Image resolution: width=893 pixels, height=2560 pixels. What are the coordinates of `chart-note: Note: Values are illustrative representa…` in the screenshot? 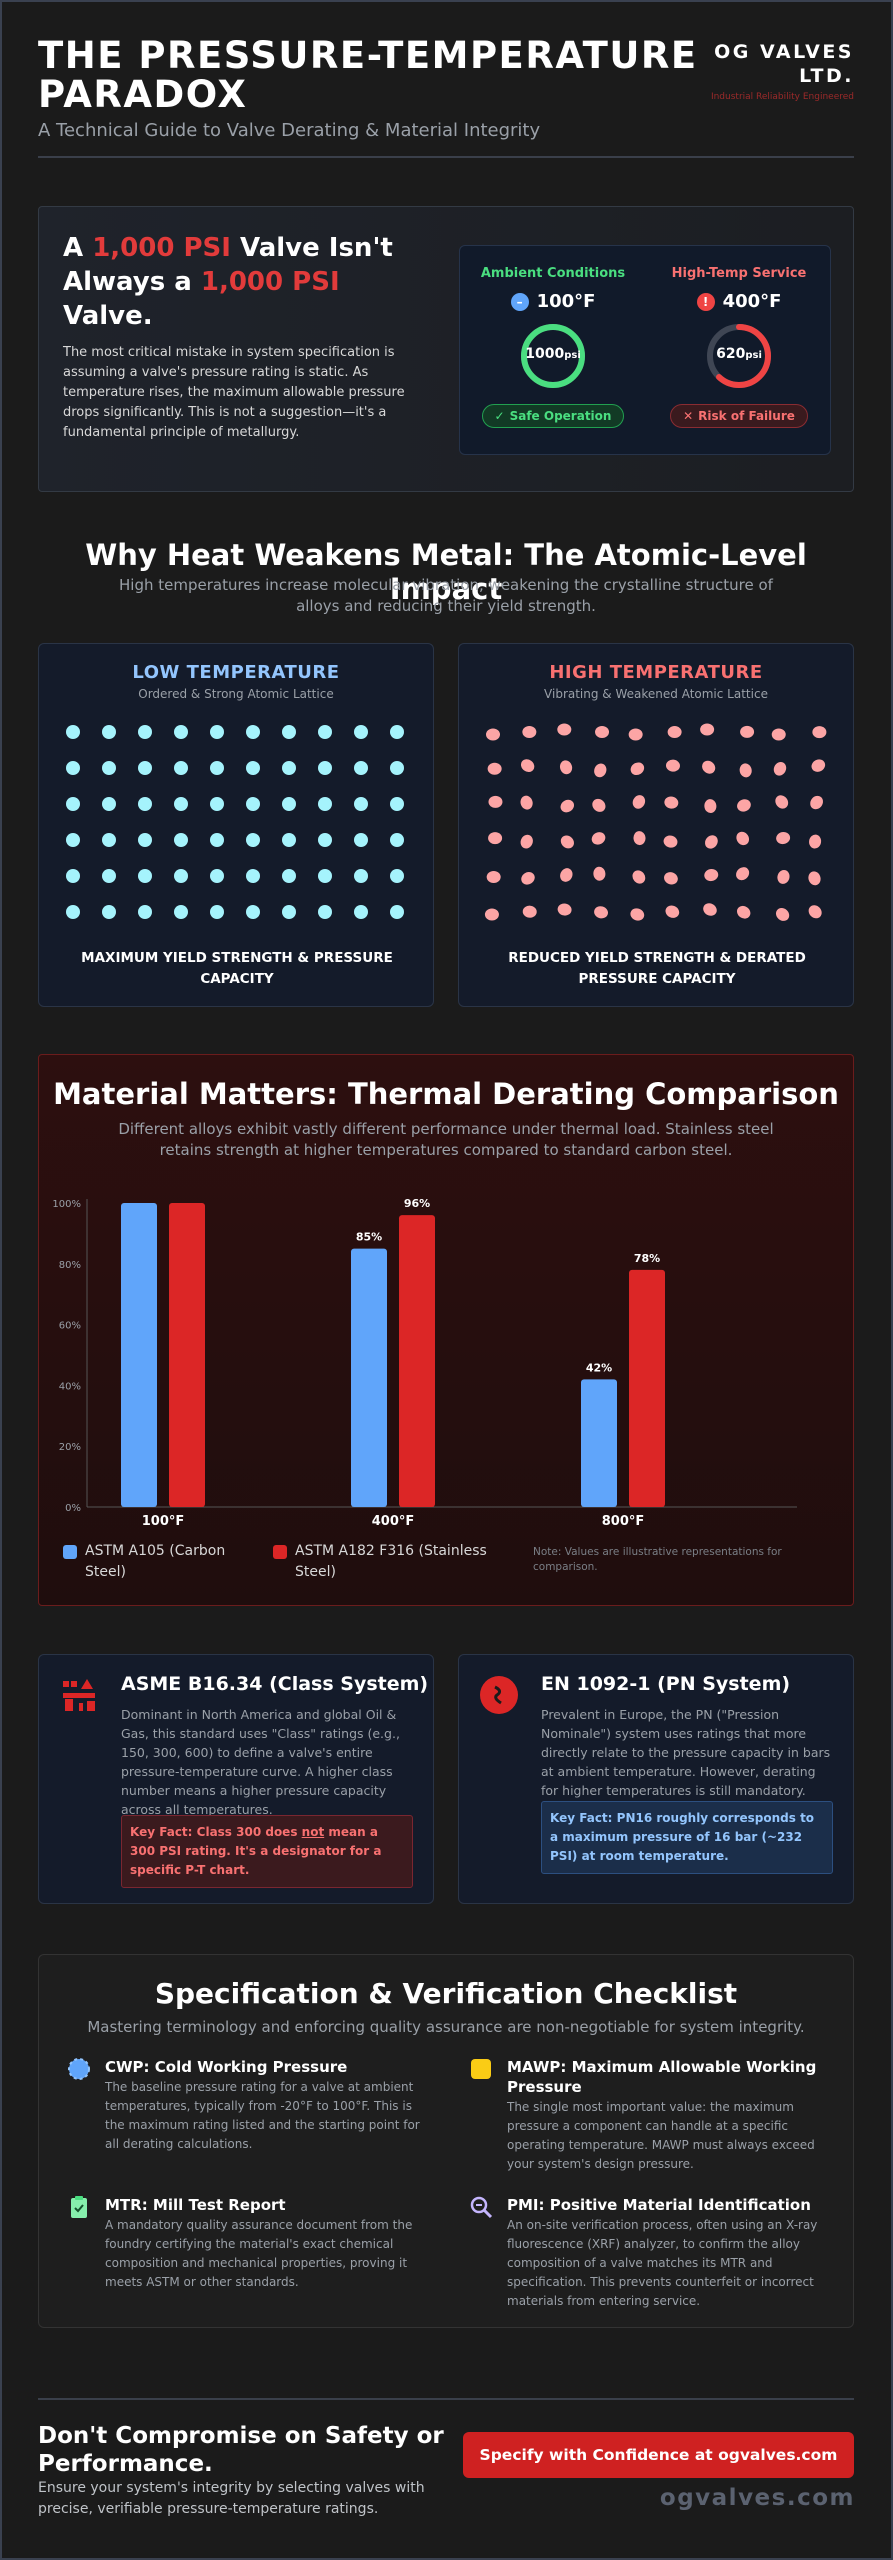 It's located at (657, 1559).